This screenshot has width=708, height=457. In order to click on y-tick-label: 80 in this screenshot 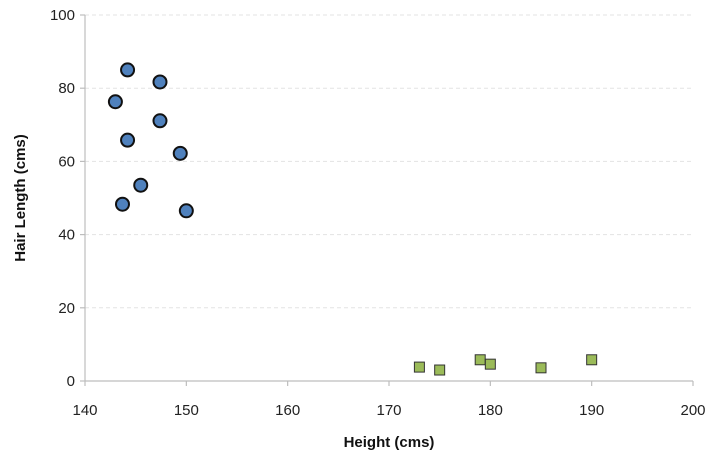, I will do `click(66, 88)`.